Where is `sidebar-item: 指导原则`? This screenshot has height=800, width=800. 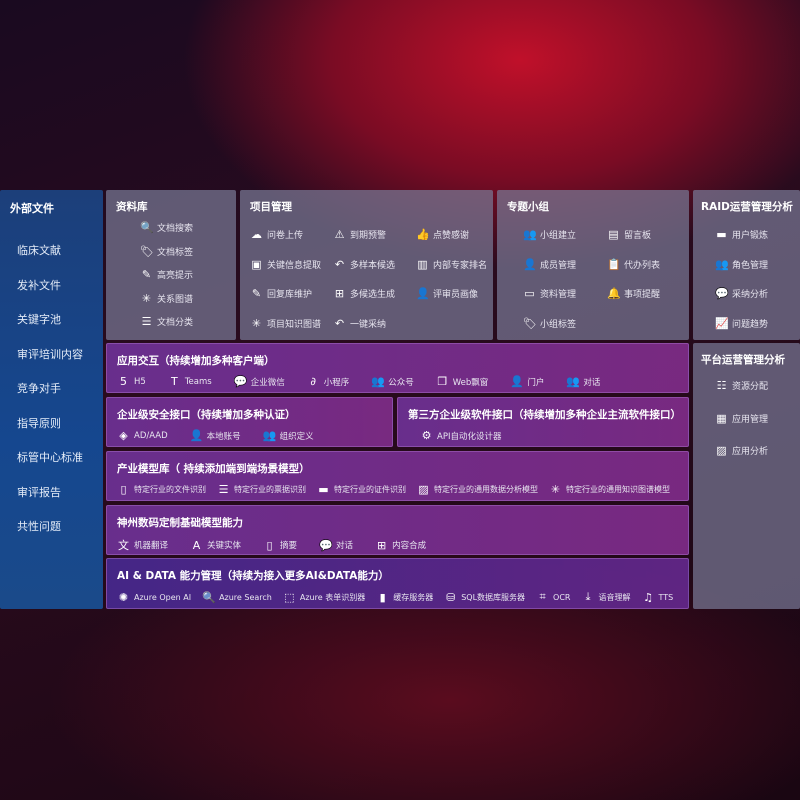
sidebar-item: 指导原则 is located at coordinates (39, 423).